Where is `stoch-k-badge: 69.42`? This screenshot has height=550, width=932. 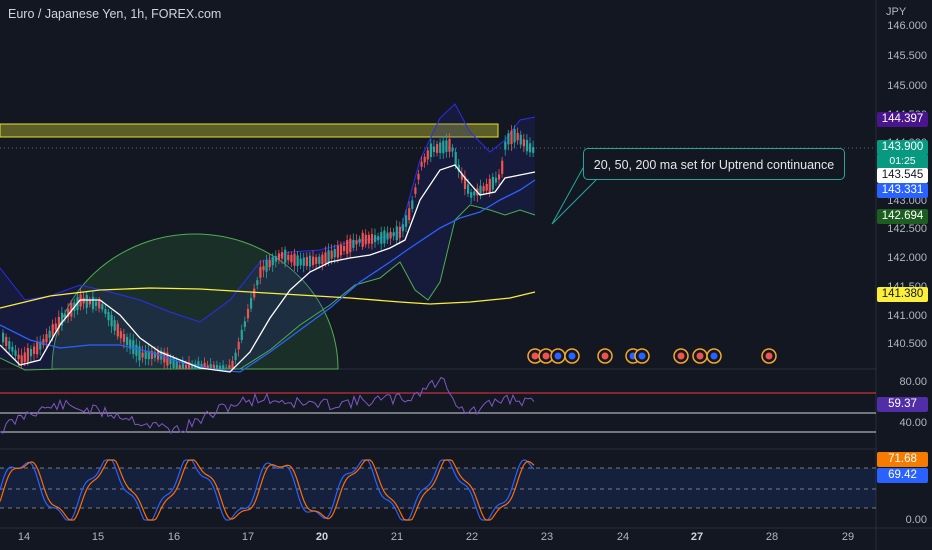 stoch-k-badge: 69.42 is located at coordinates (902, 475).